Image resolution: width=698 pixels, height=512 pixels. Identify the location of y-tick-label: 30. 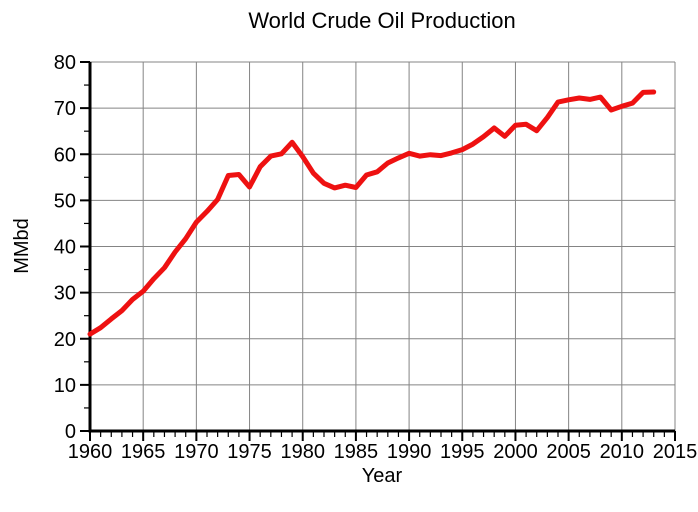
(65, 294).